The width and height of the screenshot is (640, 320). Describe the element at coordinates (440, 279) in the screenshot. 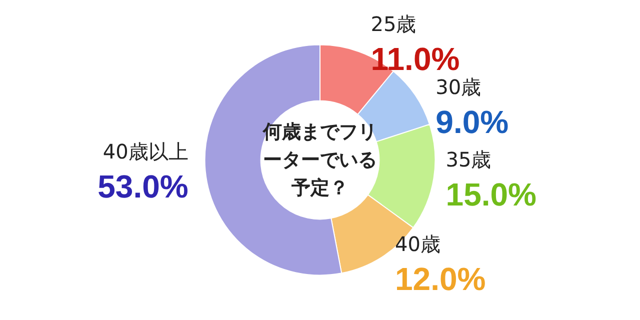

I see `data-label: 12.0%` at that location.